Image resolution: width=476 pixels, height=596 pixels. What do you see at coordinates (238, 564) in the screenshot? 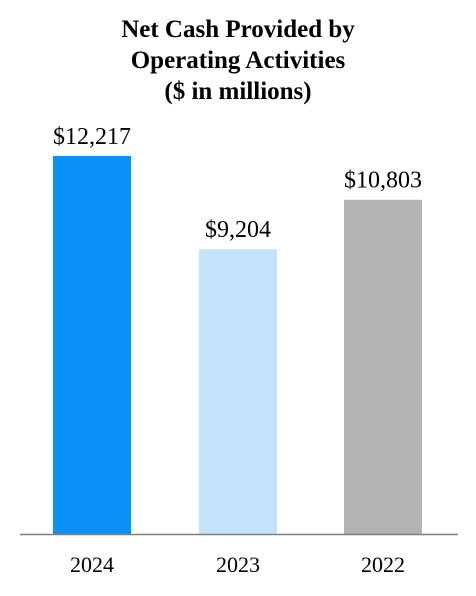
I see `x-tick-label-2023: 2023` at bounding box center [238, 564].